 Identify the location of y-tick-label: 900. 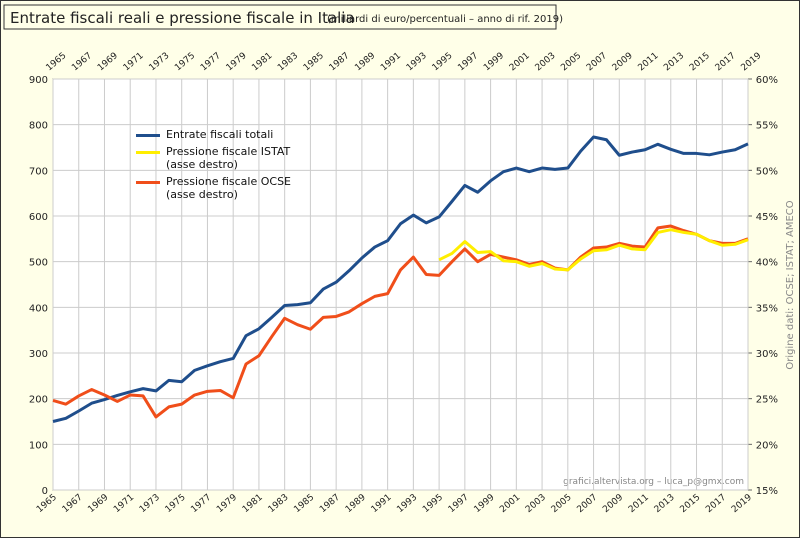
(38, 80).